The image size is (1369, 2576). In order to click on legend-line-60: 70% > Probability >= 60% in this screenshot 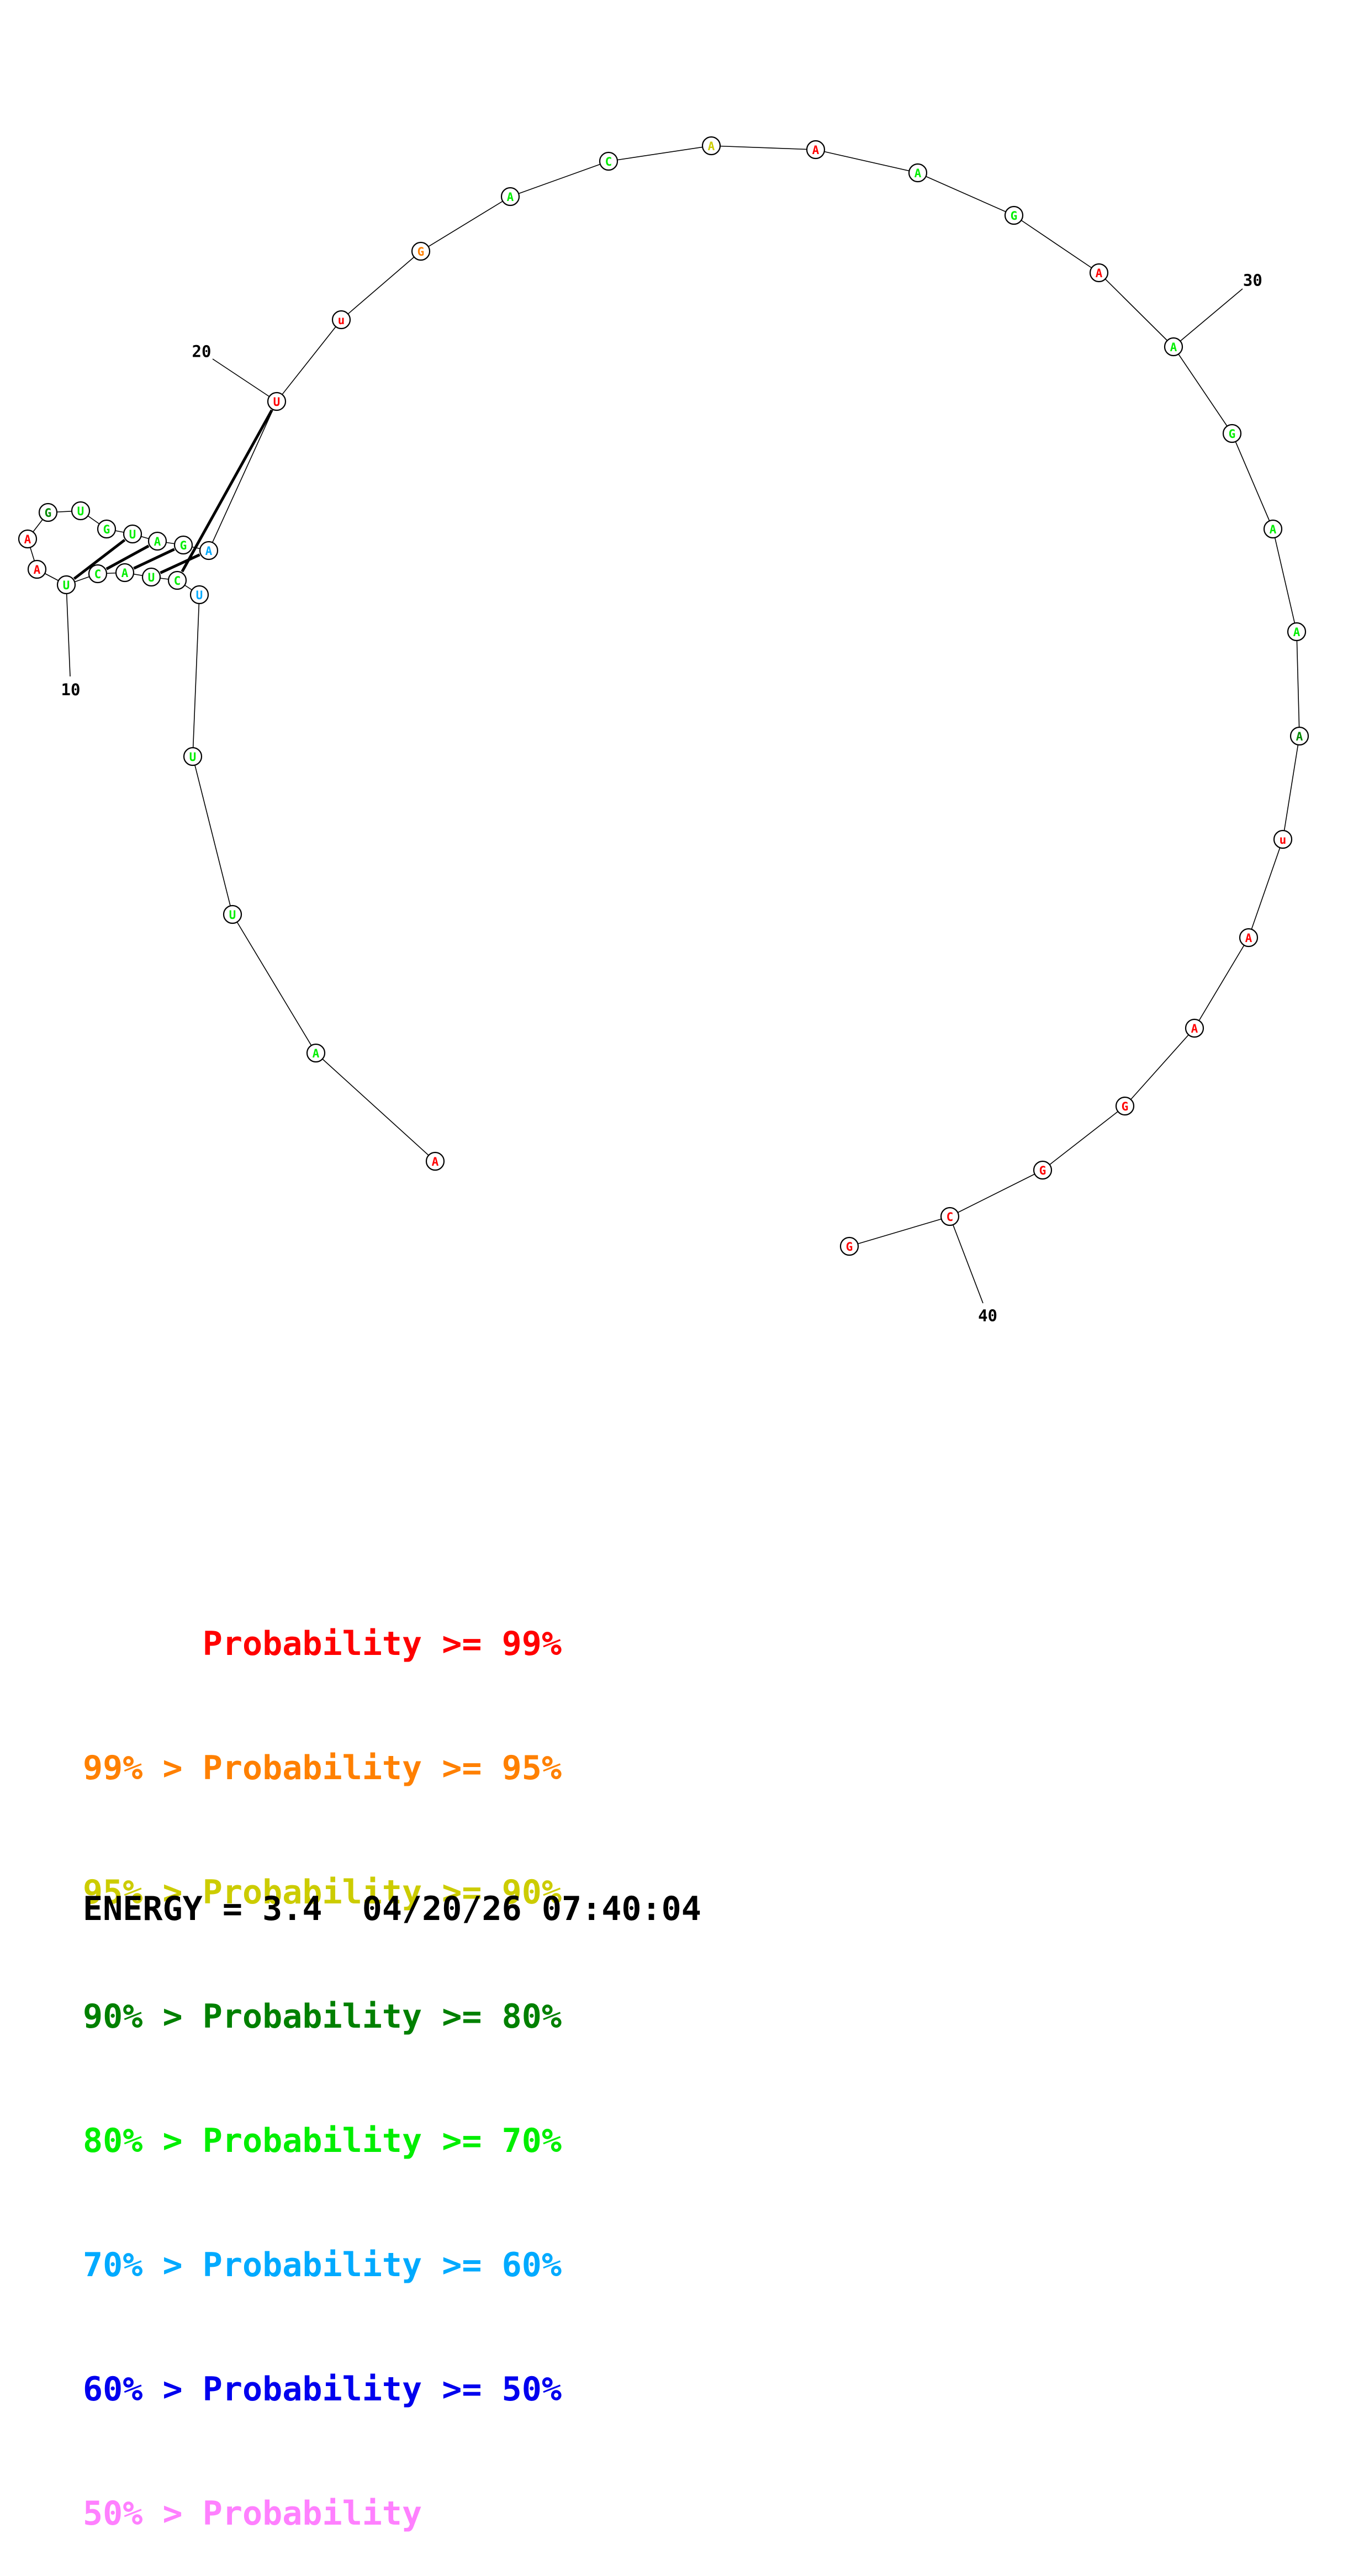, I will do `click(322, 2265)`.